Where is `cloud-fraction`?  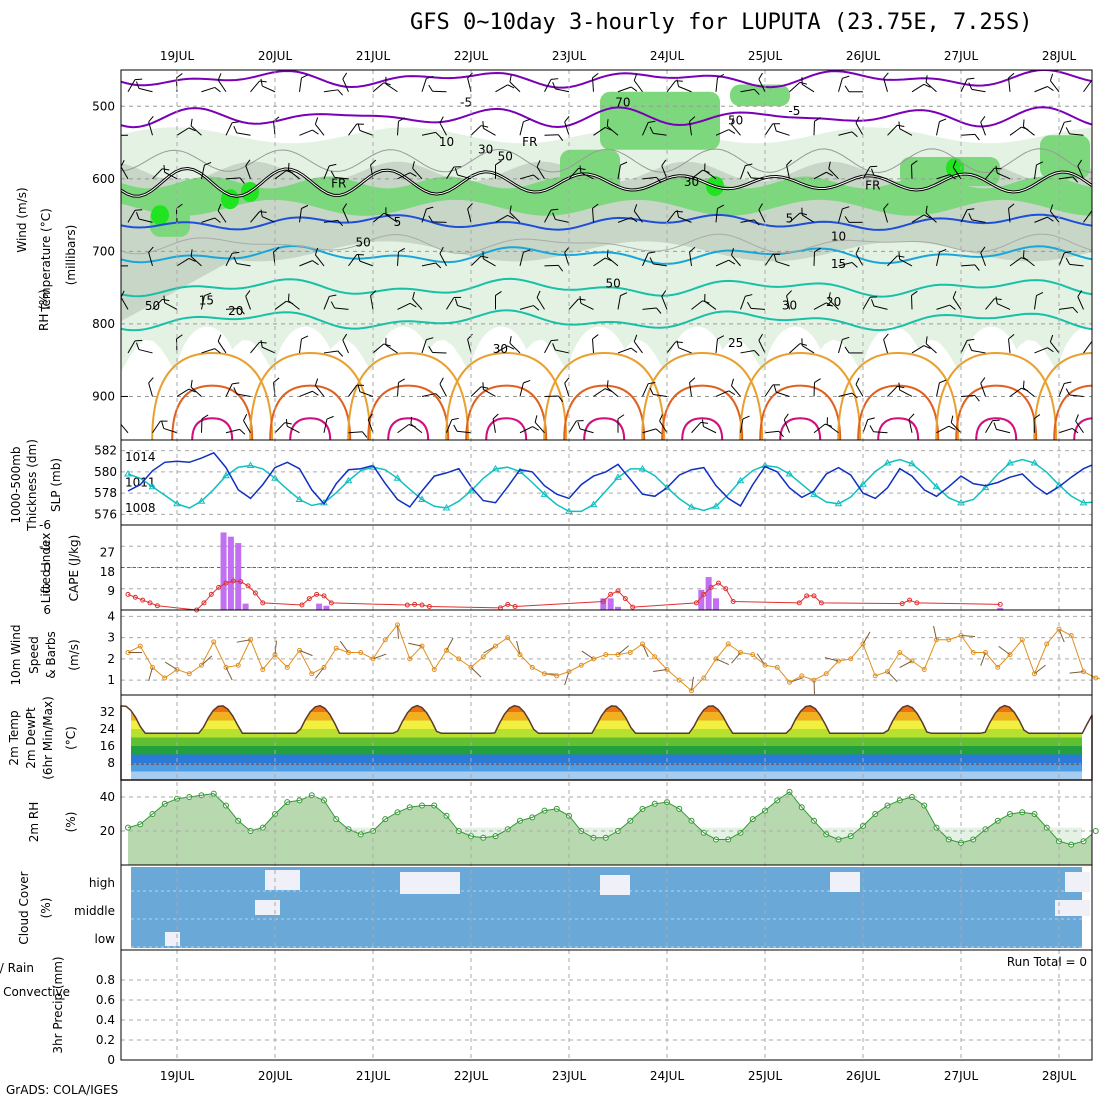 cloud-fraction is located at coordinates (172, 939).